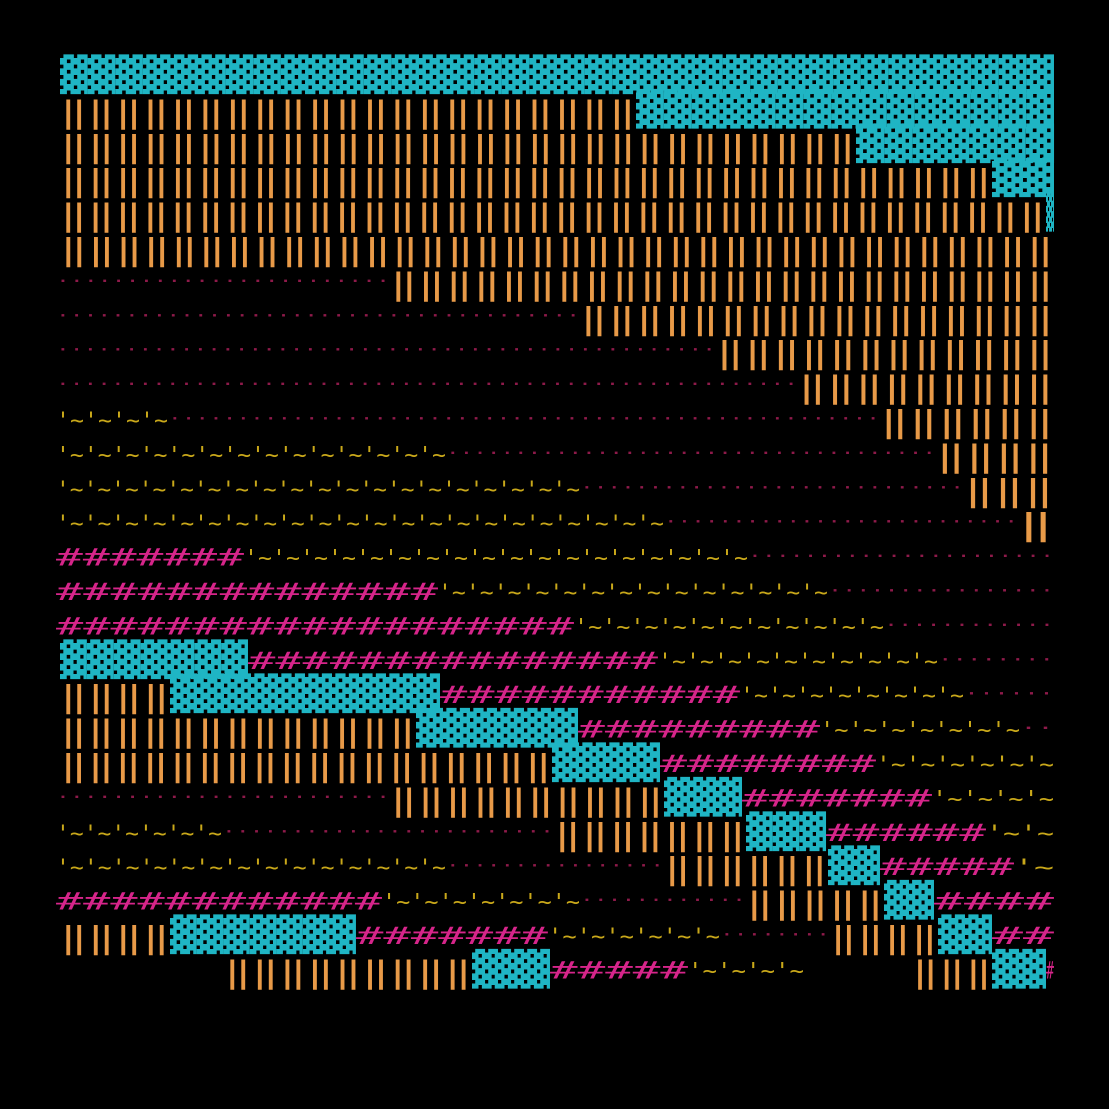  Describe the element at coordinates (247, 592) in the screenshot. I see `hash-glyph-run: ##############` at that location.